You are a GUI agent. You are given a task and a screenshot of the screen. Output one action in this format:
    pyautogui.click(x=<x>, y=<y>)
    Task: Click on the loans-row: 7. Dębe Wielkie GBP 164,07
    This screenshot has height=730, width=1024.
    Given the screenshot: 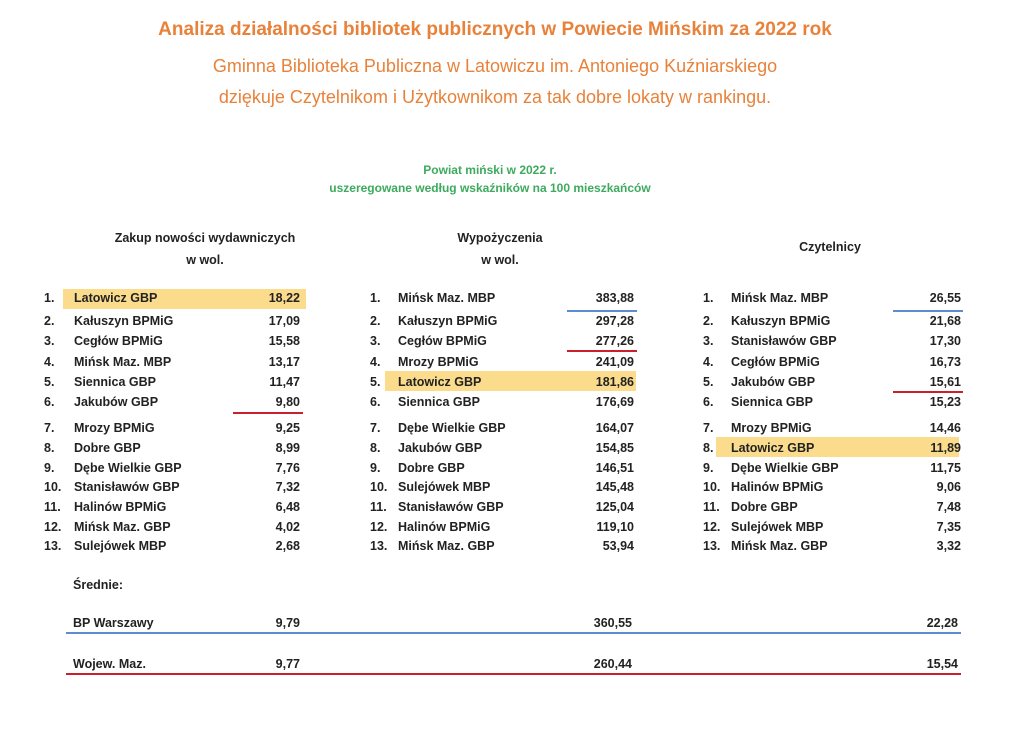 What is the action you would take?
    pyautogui.click(x=502, y=428)
    